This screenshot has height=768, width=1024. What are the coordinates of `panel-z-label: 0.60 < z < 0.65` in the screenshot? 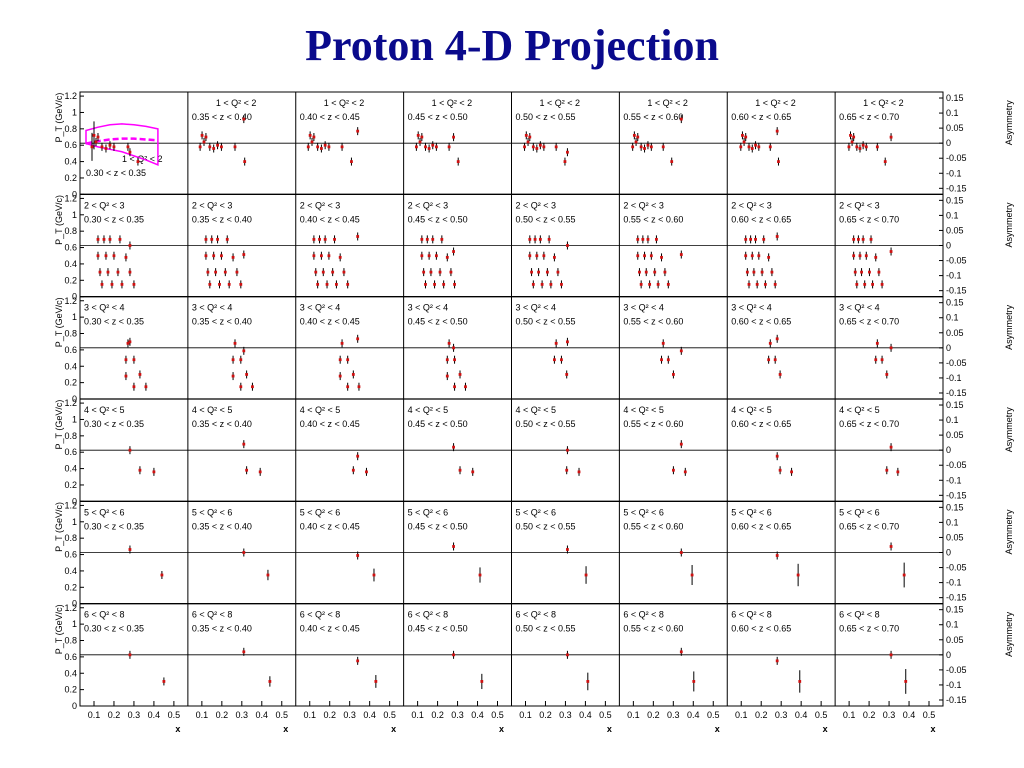 It's located at (761, 117).